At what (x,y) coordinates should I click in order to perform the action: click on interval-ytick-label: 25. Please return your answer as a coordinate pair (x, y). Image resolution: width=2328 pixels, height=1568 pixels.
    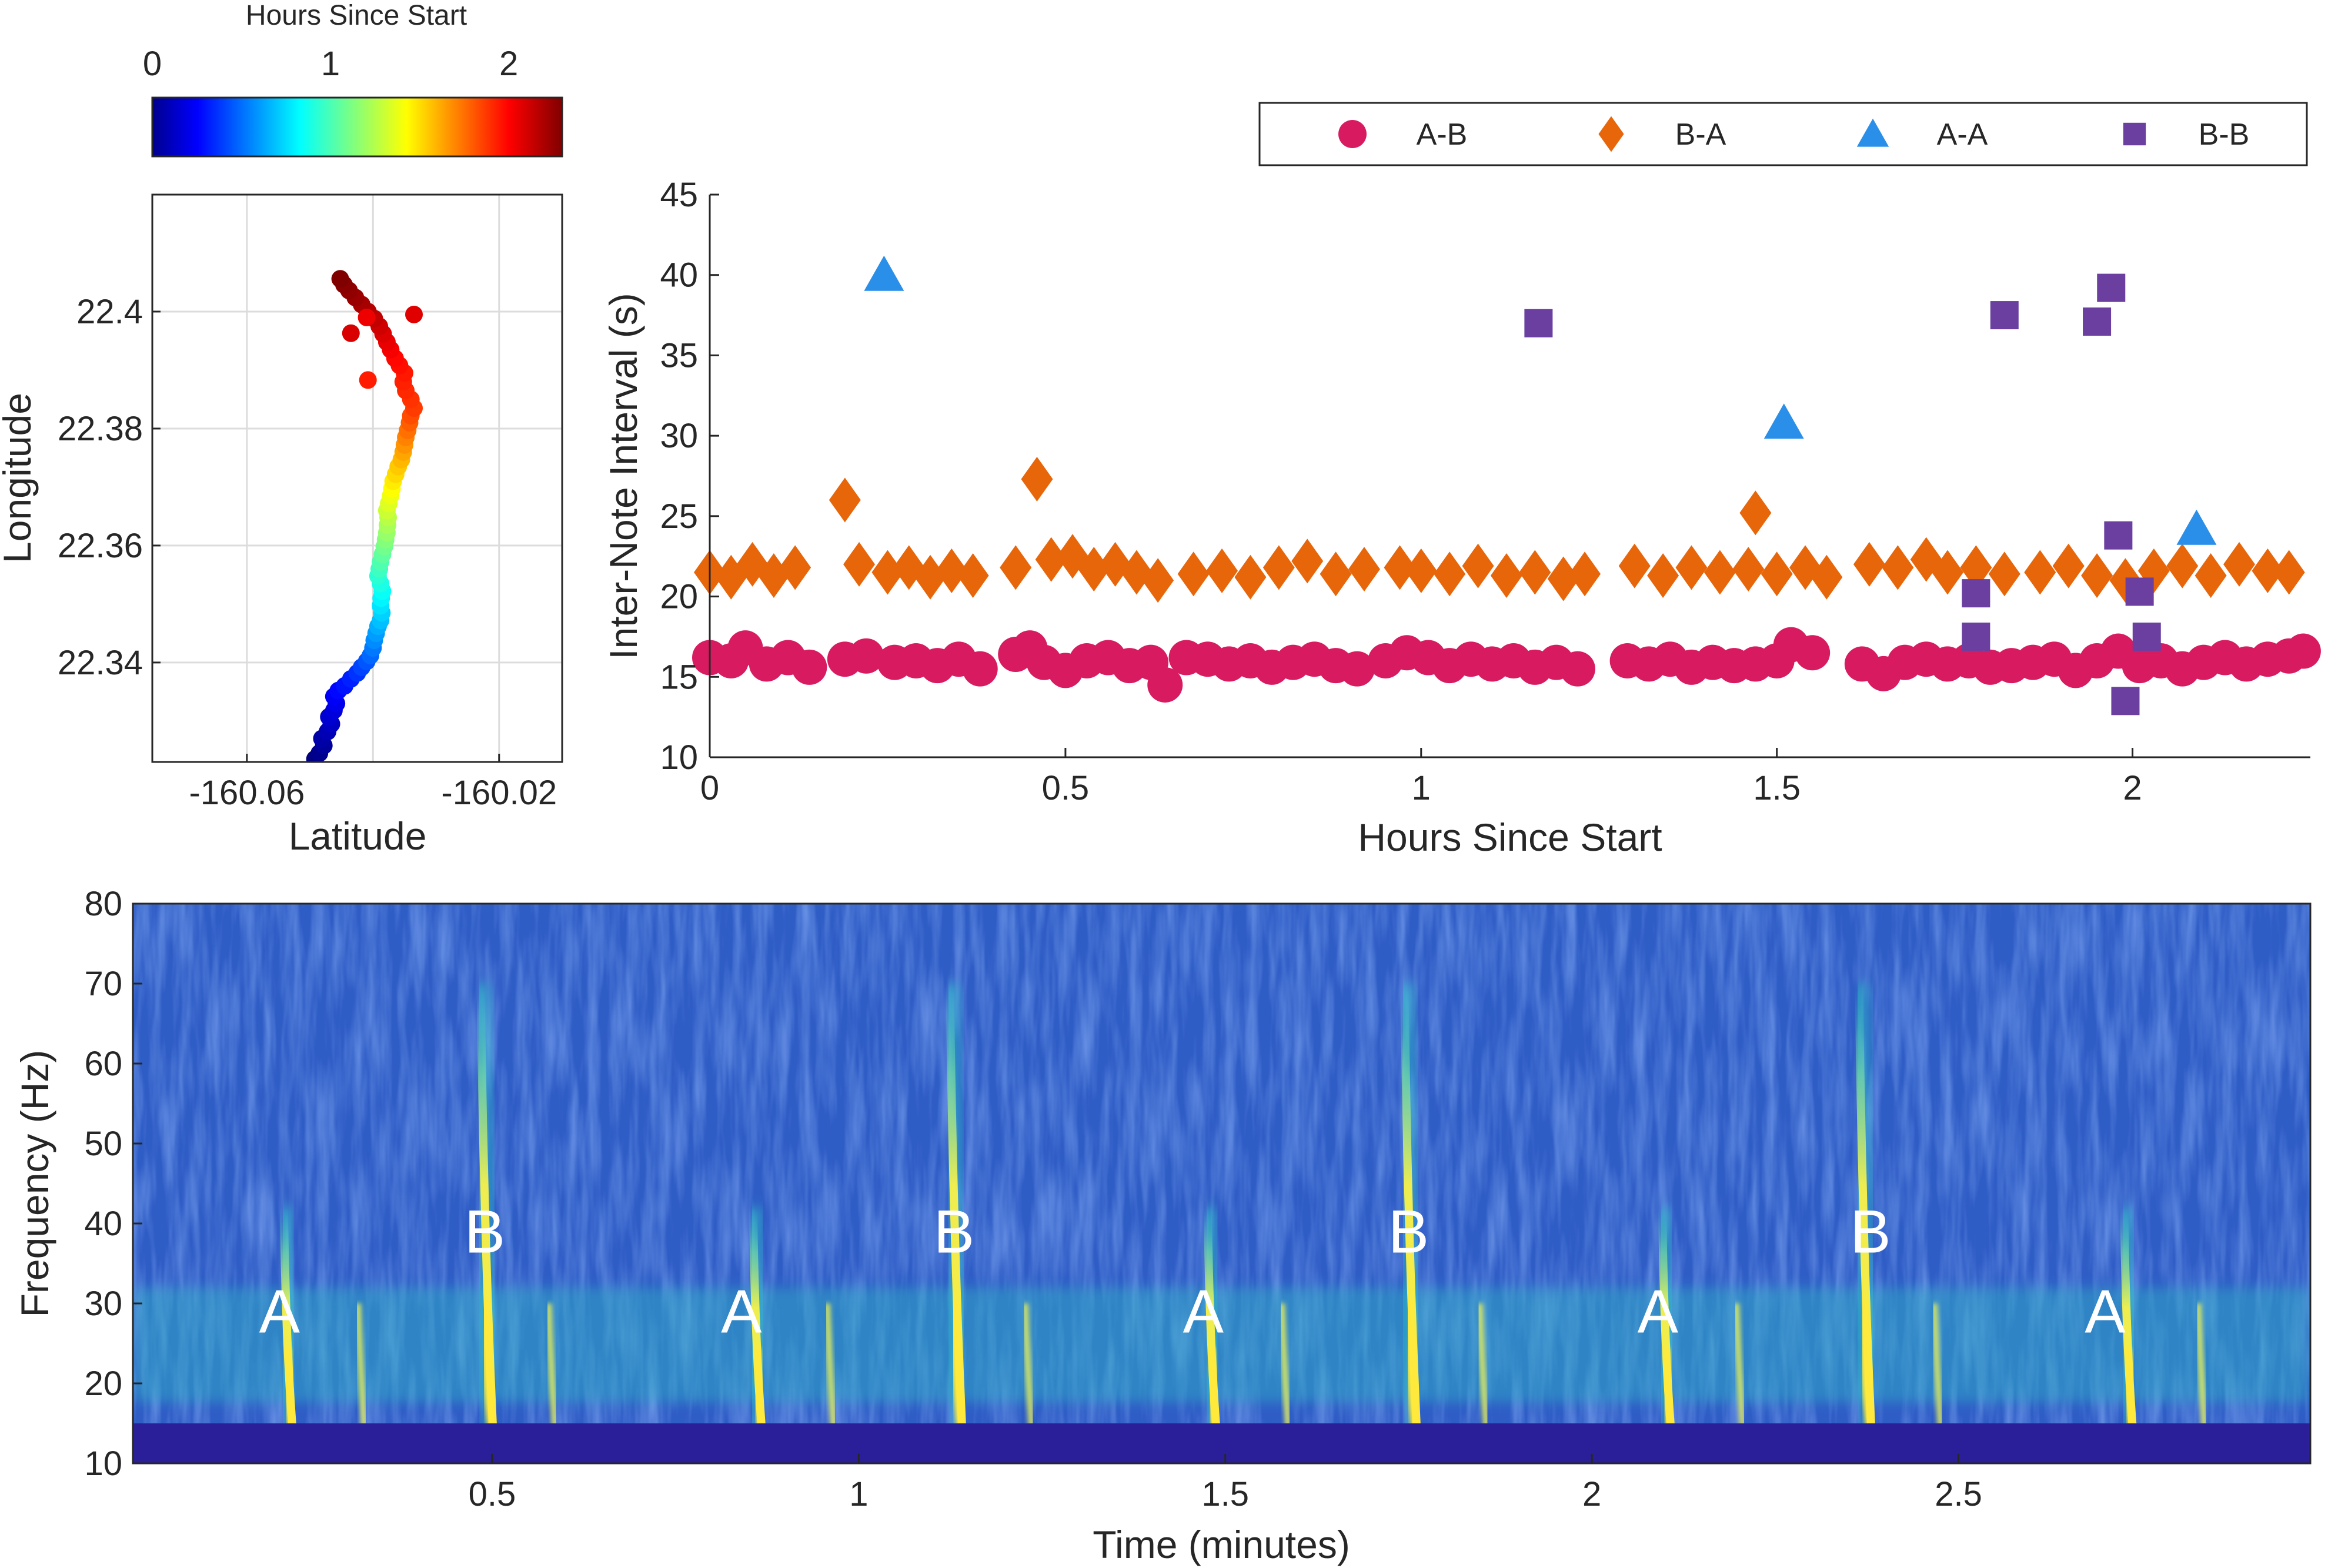
    Looking at the image, I should click on (679, 516).